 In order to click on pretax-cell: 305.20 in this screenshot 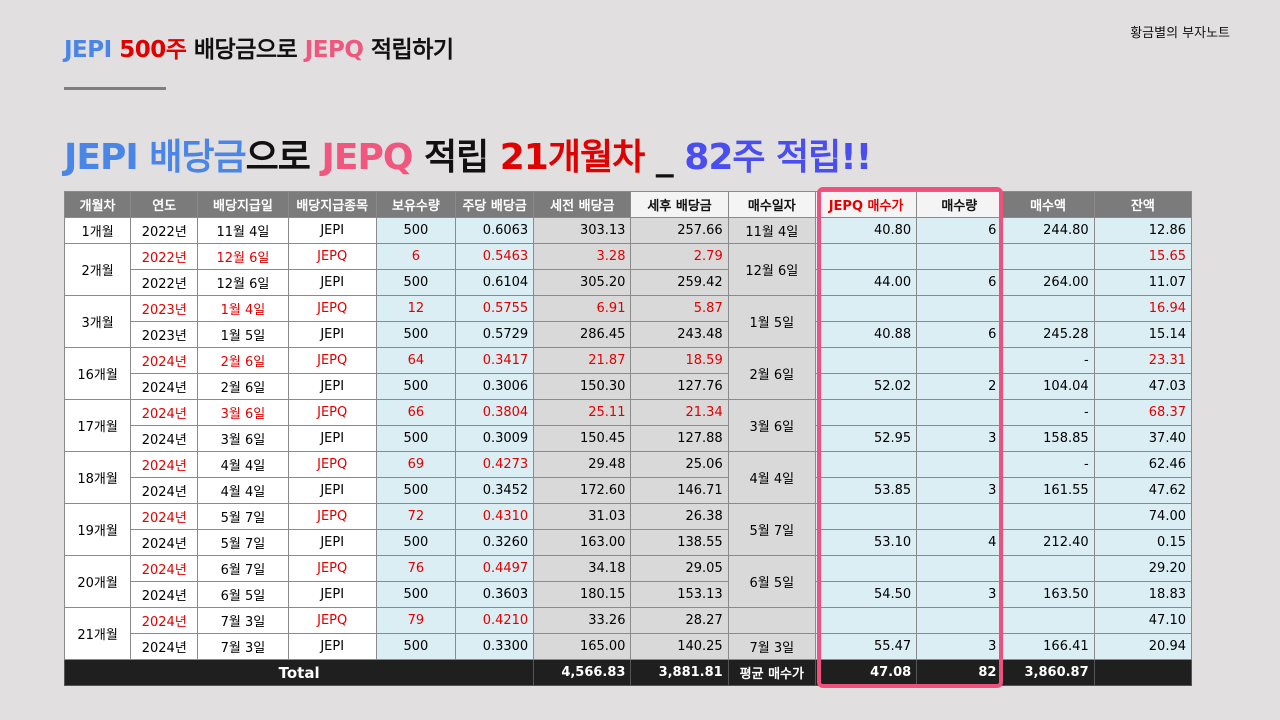, I will do `click(582, 282)`.